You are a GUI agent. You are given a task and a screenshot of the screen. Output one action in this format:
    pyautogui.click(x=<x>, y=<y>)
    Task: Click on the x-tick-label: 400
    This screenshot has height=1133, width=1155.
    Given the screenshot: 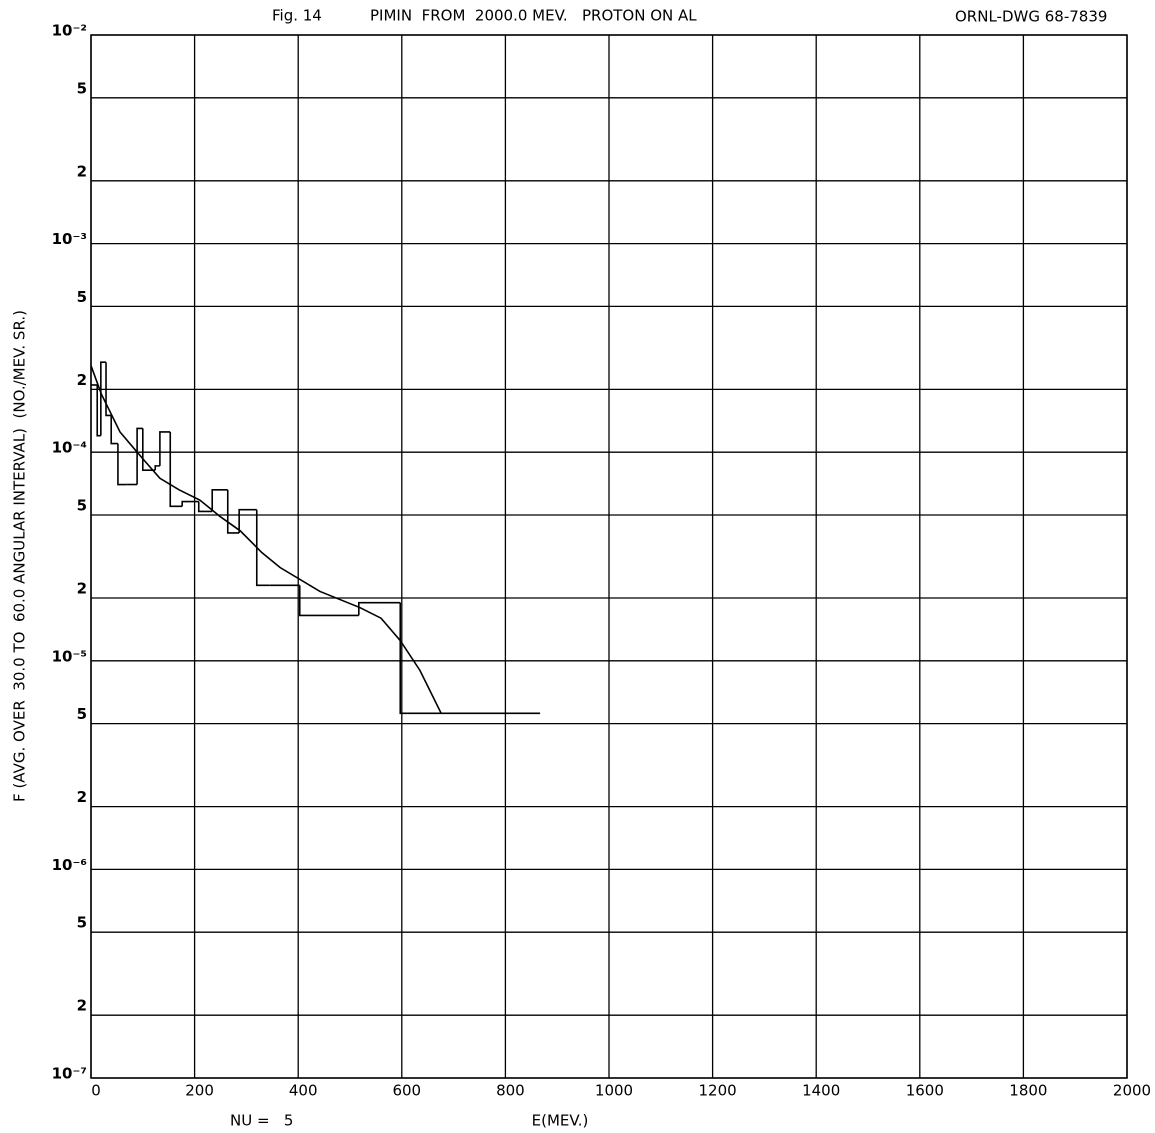 What is the action you would take?
    pyautogui.click(x=303, y=1091)
    